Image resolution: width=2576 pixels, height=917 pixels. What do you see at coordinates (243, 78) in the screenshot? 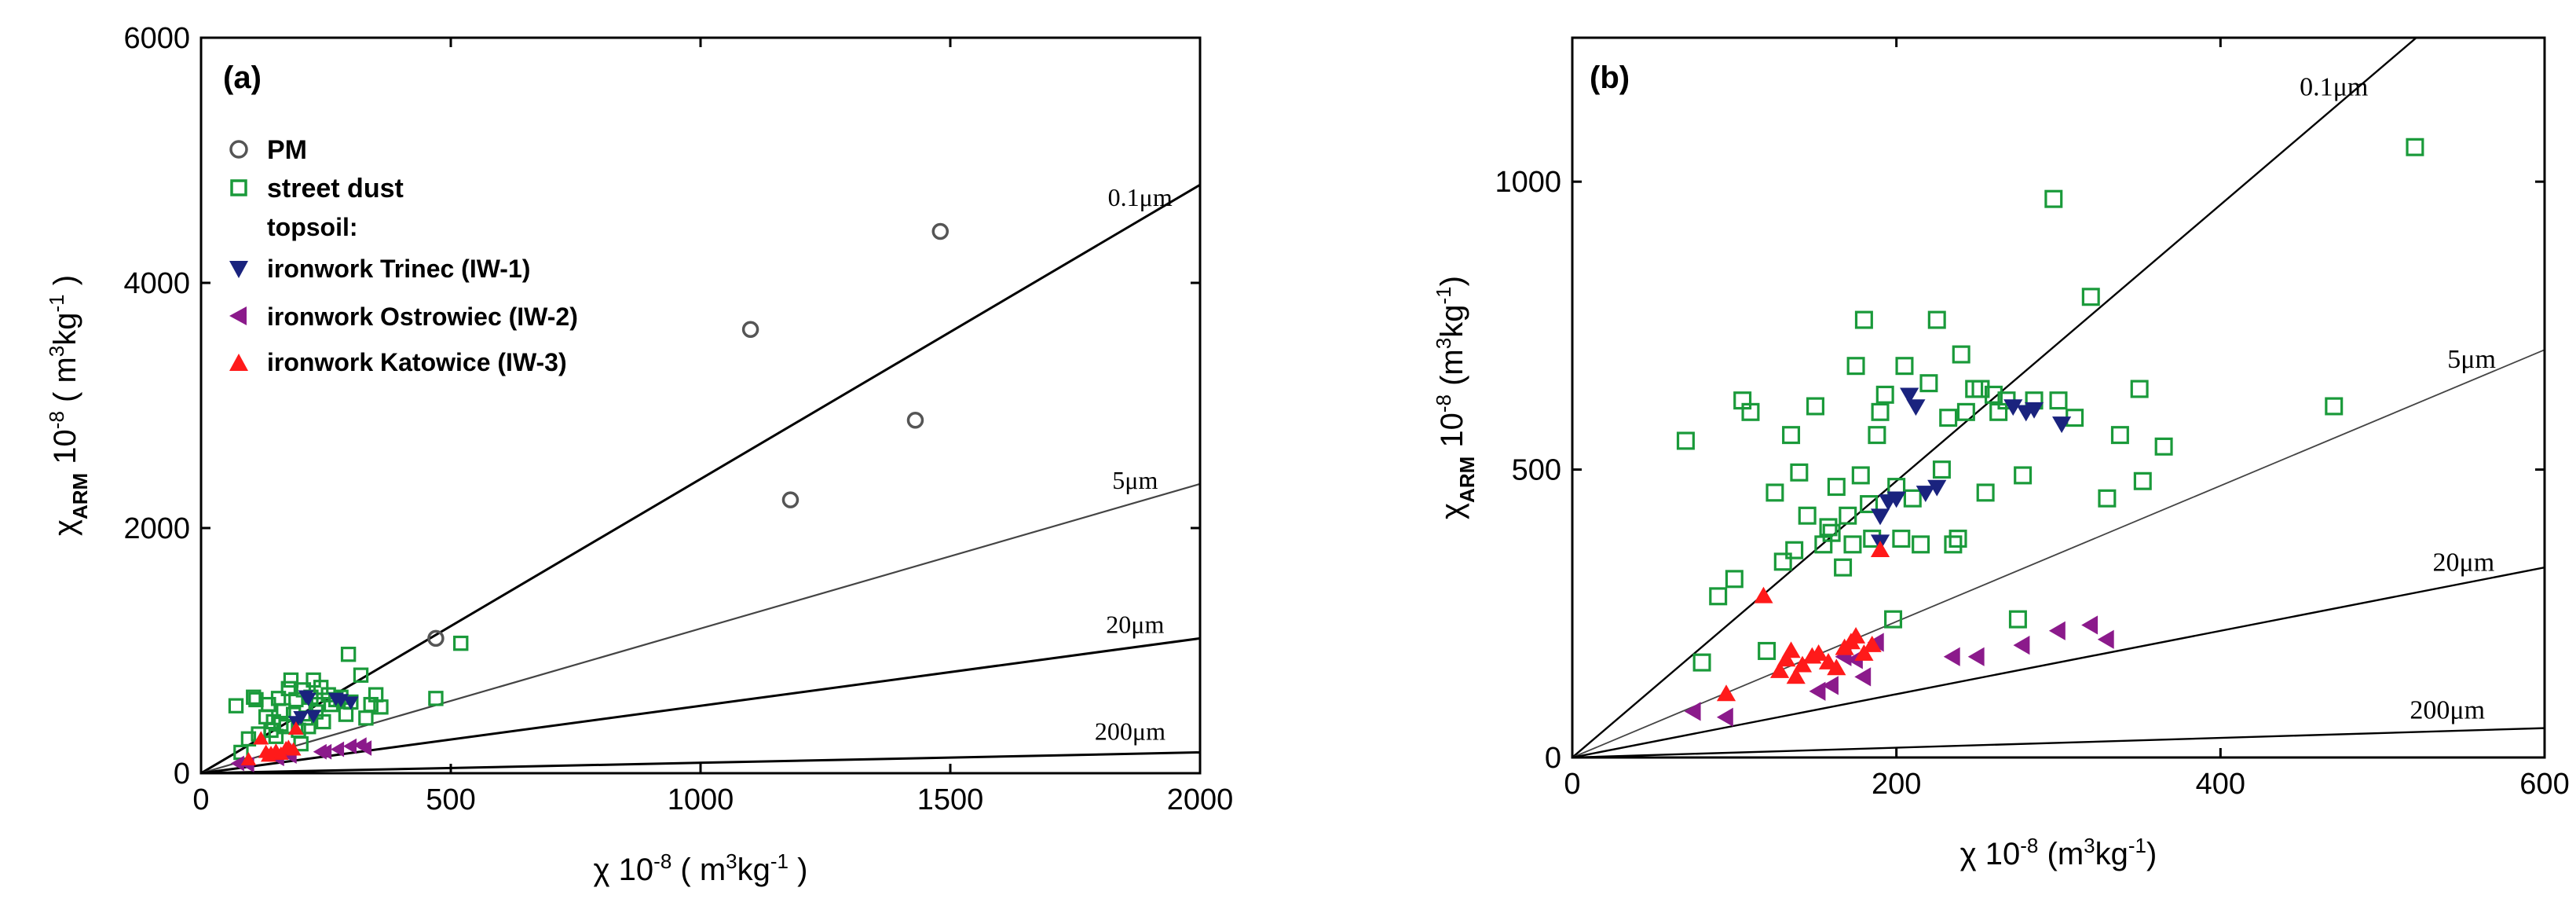
I see `panel-a-label: (a)` at bounding box center [243, 78].